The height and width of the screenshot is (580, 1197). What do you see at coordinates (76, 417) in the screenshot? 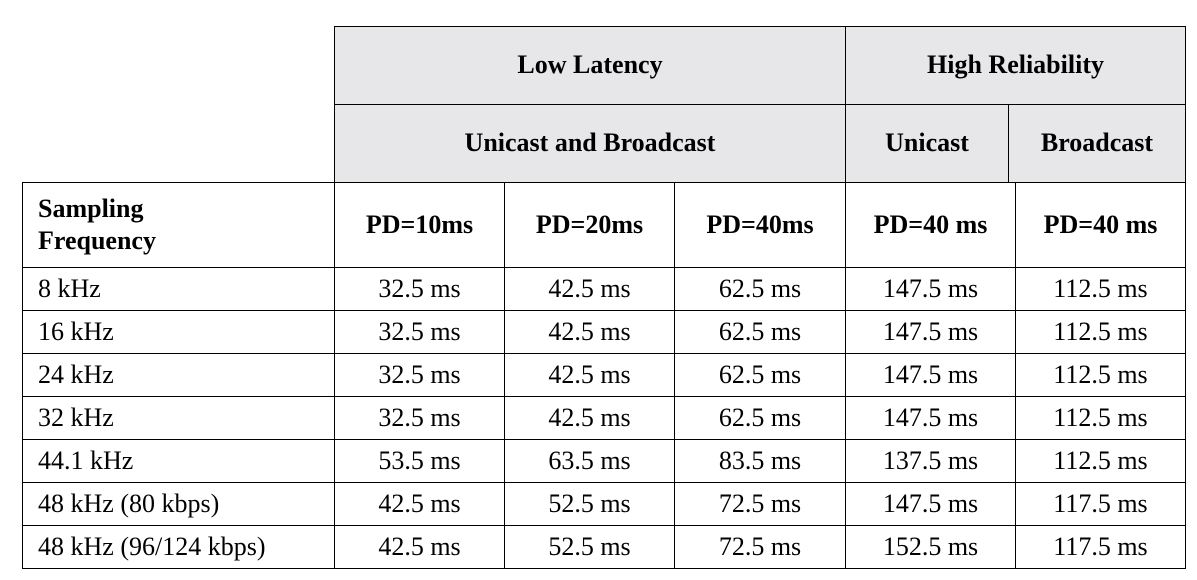
I see `row-label-text: 32 kHz` at bounding box center [76, 417].